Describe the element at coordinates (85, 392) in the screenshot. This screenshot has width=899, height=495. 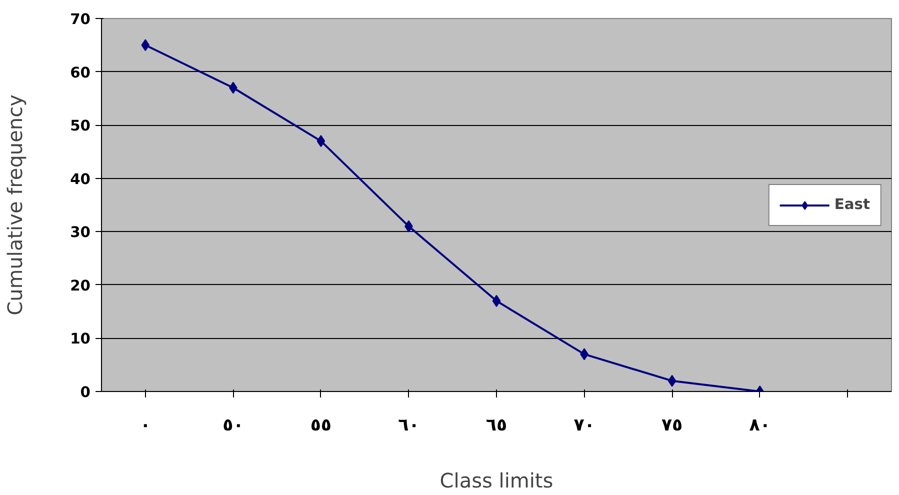
I see `y-tick-label: 0` at that location.